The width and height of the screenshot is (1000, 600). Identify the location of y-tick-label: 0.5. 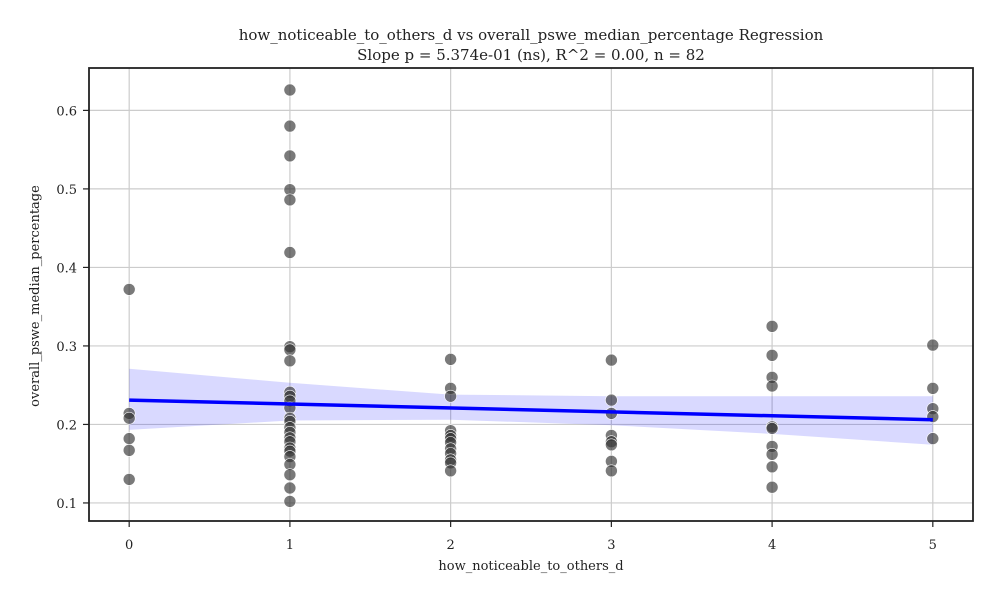
(66, 190).